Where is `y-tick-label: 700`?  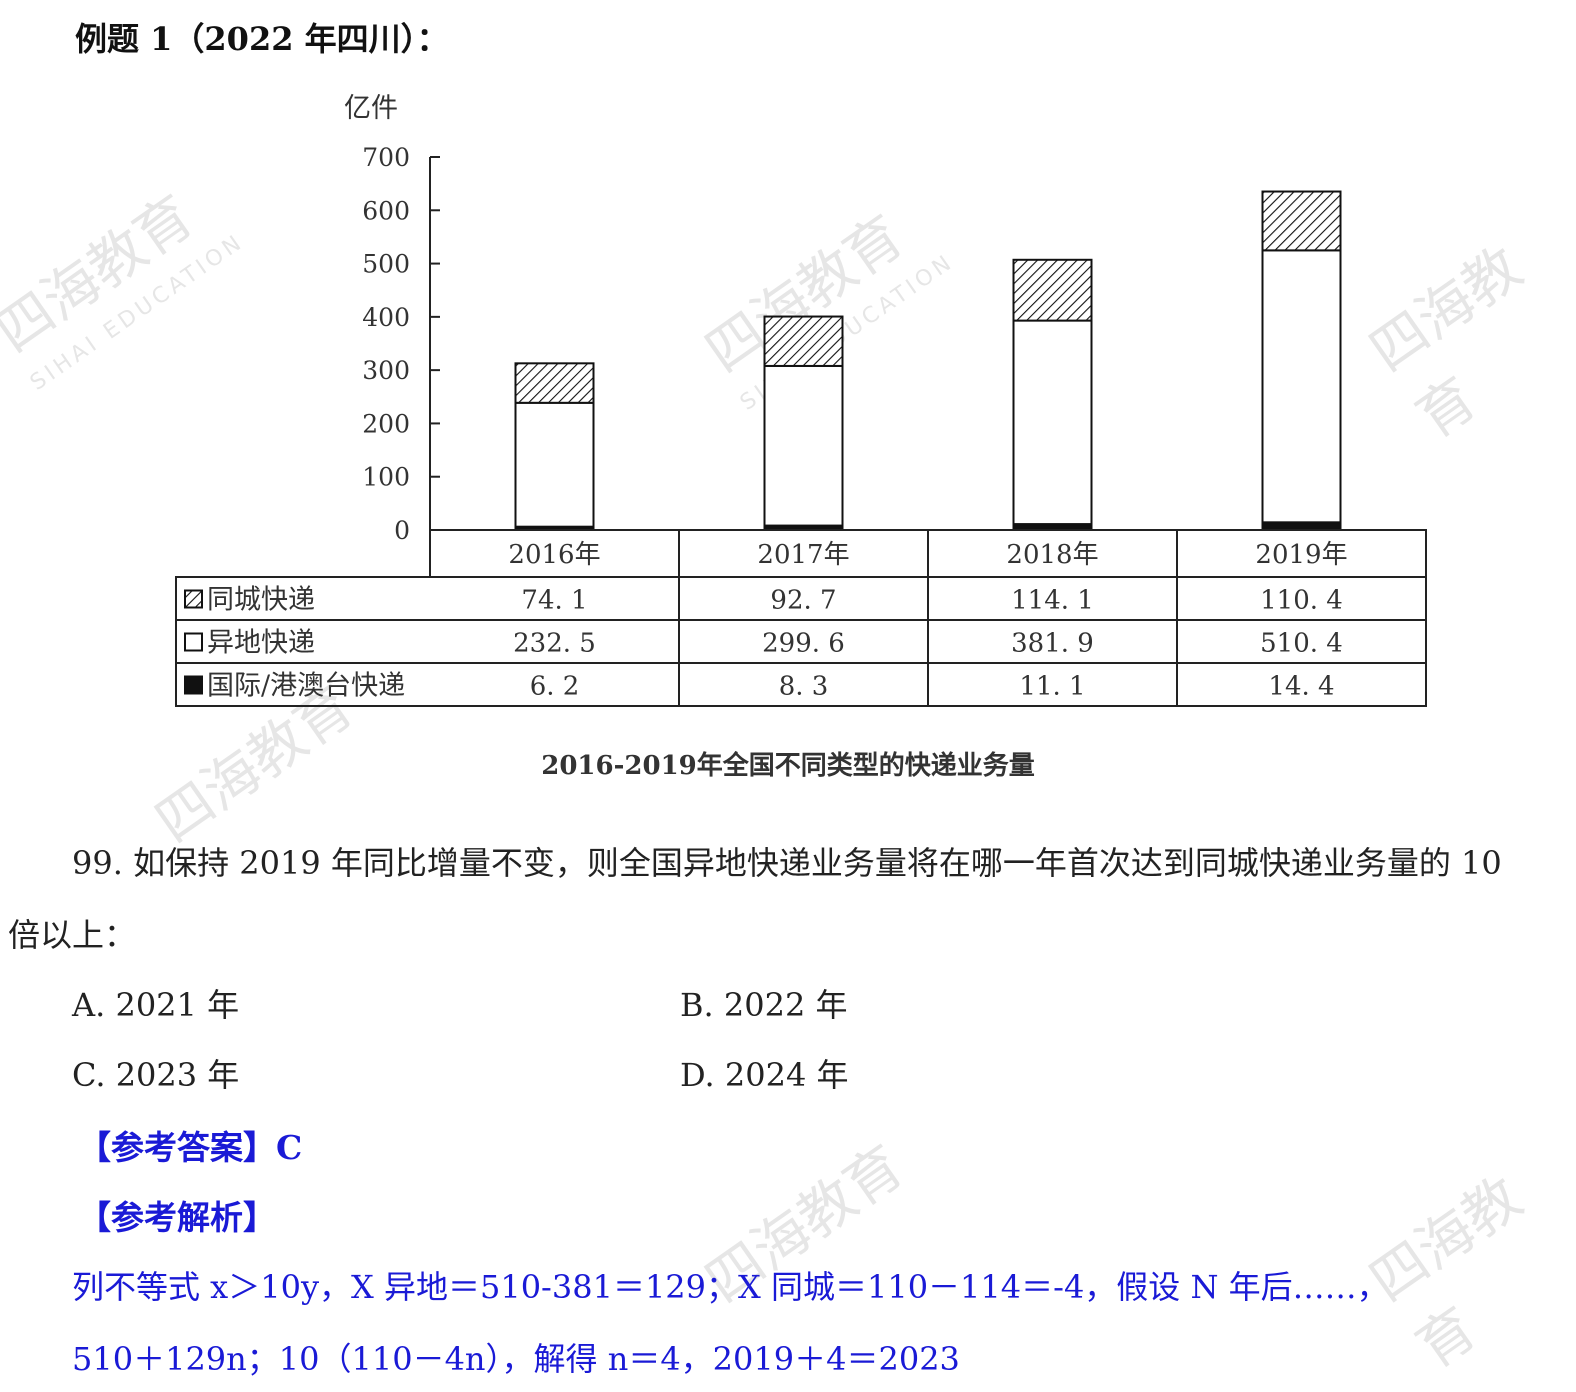 y-tick-label: 700 is located at coordinates (386, 157).